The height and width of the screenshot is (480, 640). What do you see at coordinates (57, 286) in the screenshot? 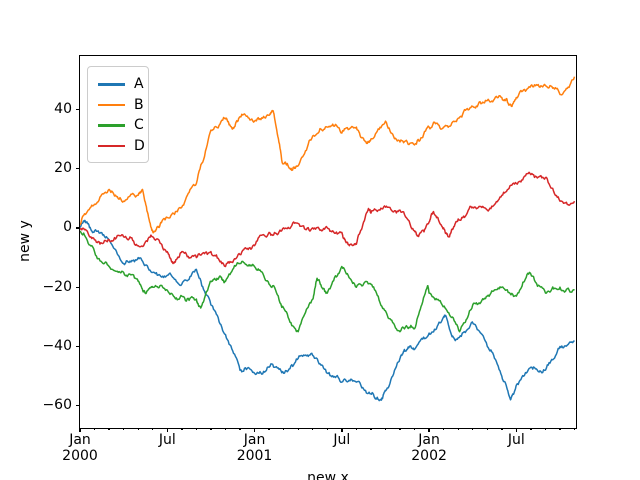
I see `y-tick-label: −20` at bounding box center [57, 286].